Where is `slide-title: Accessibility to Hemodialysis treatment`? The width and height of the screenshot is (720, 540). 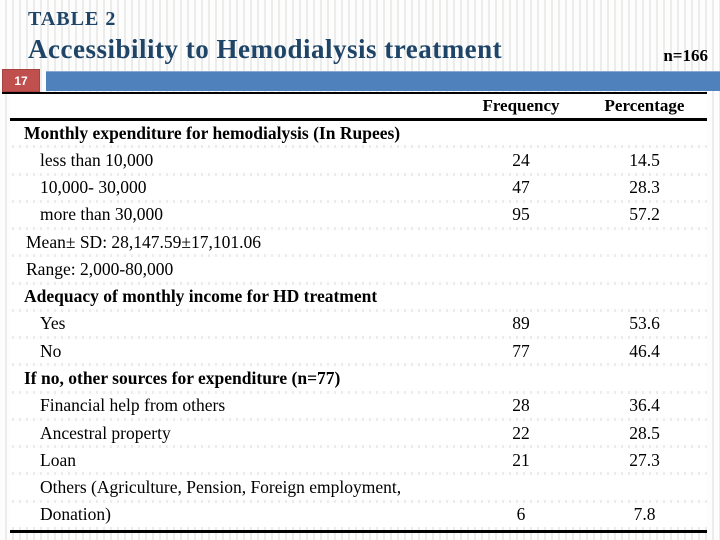
slide-title: Accessibility to Hemodialysis treatment is located at coordinates (265, 49).